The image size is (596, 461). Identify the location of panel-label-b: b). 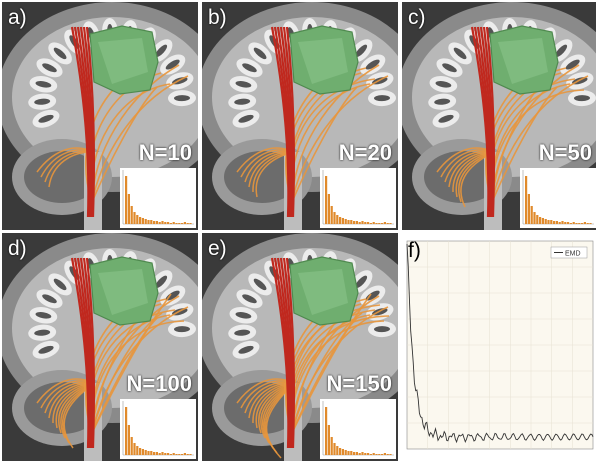
(217, 17).